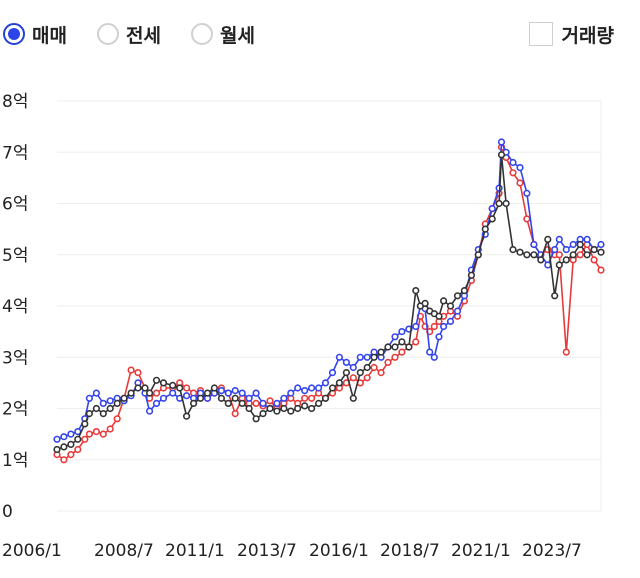 The height and width of the screenshot is (578, 640). Describe the element at coordinates (108, 34) in the screenshot. I see `radio-jeonse-dot` at that location.